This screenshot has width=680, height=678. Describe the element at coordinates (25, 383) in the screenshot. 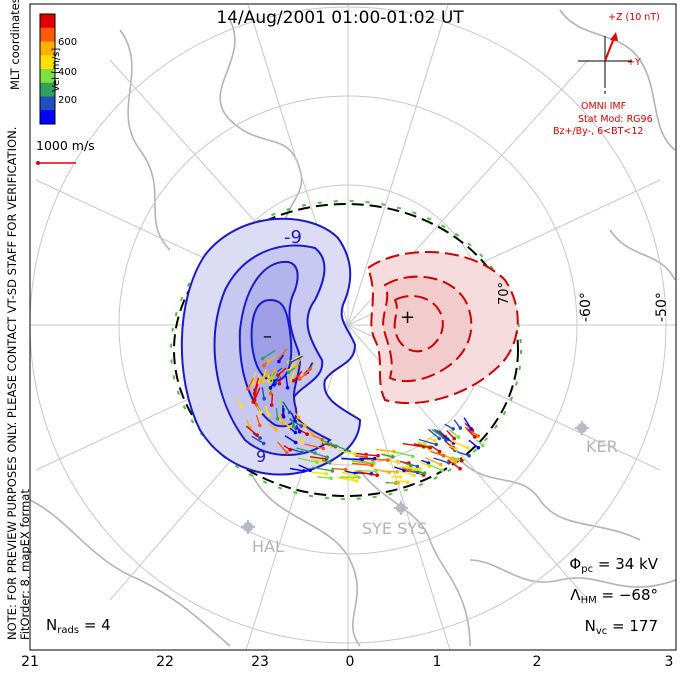

I see `preview-note-line-2: FitOrder: 8, mapEX format` at that location.